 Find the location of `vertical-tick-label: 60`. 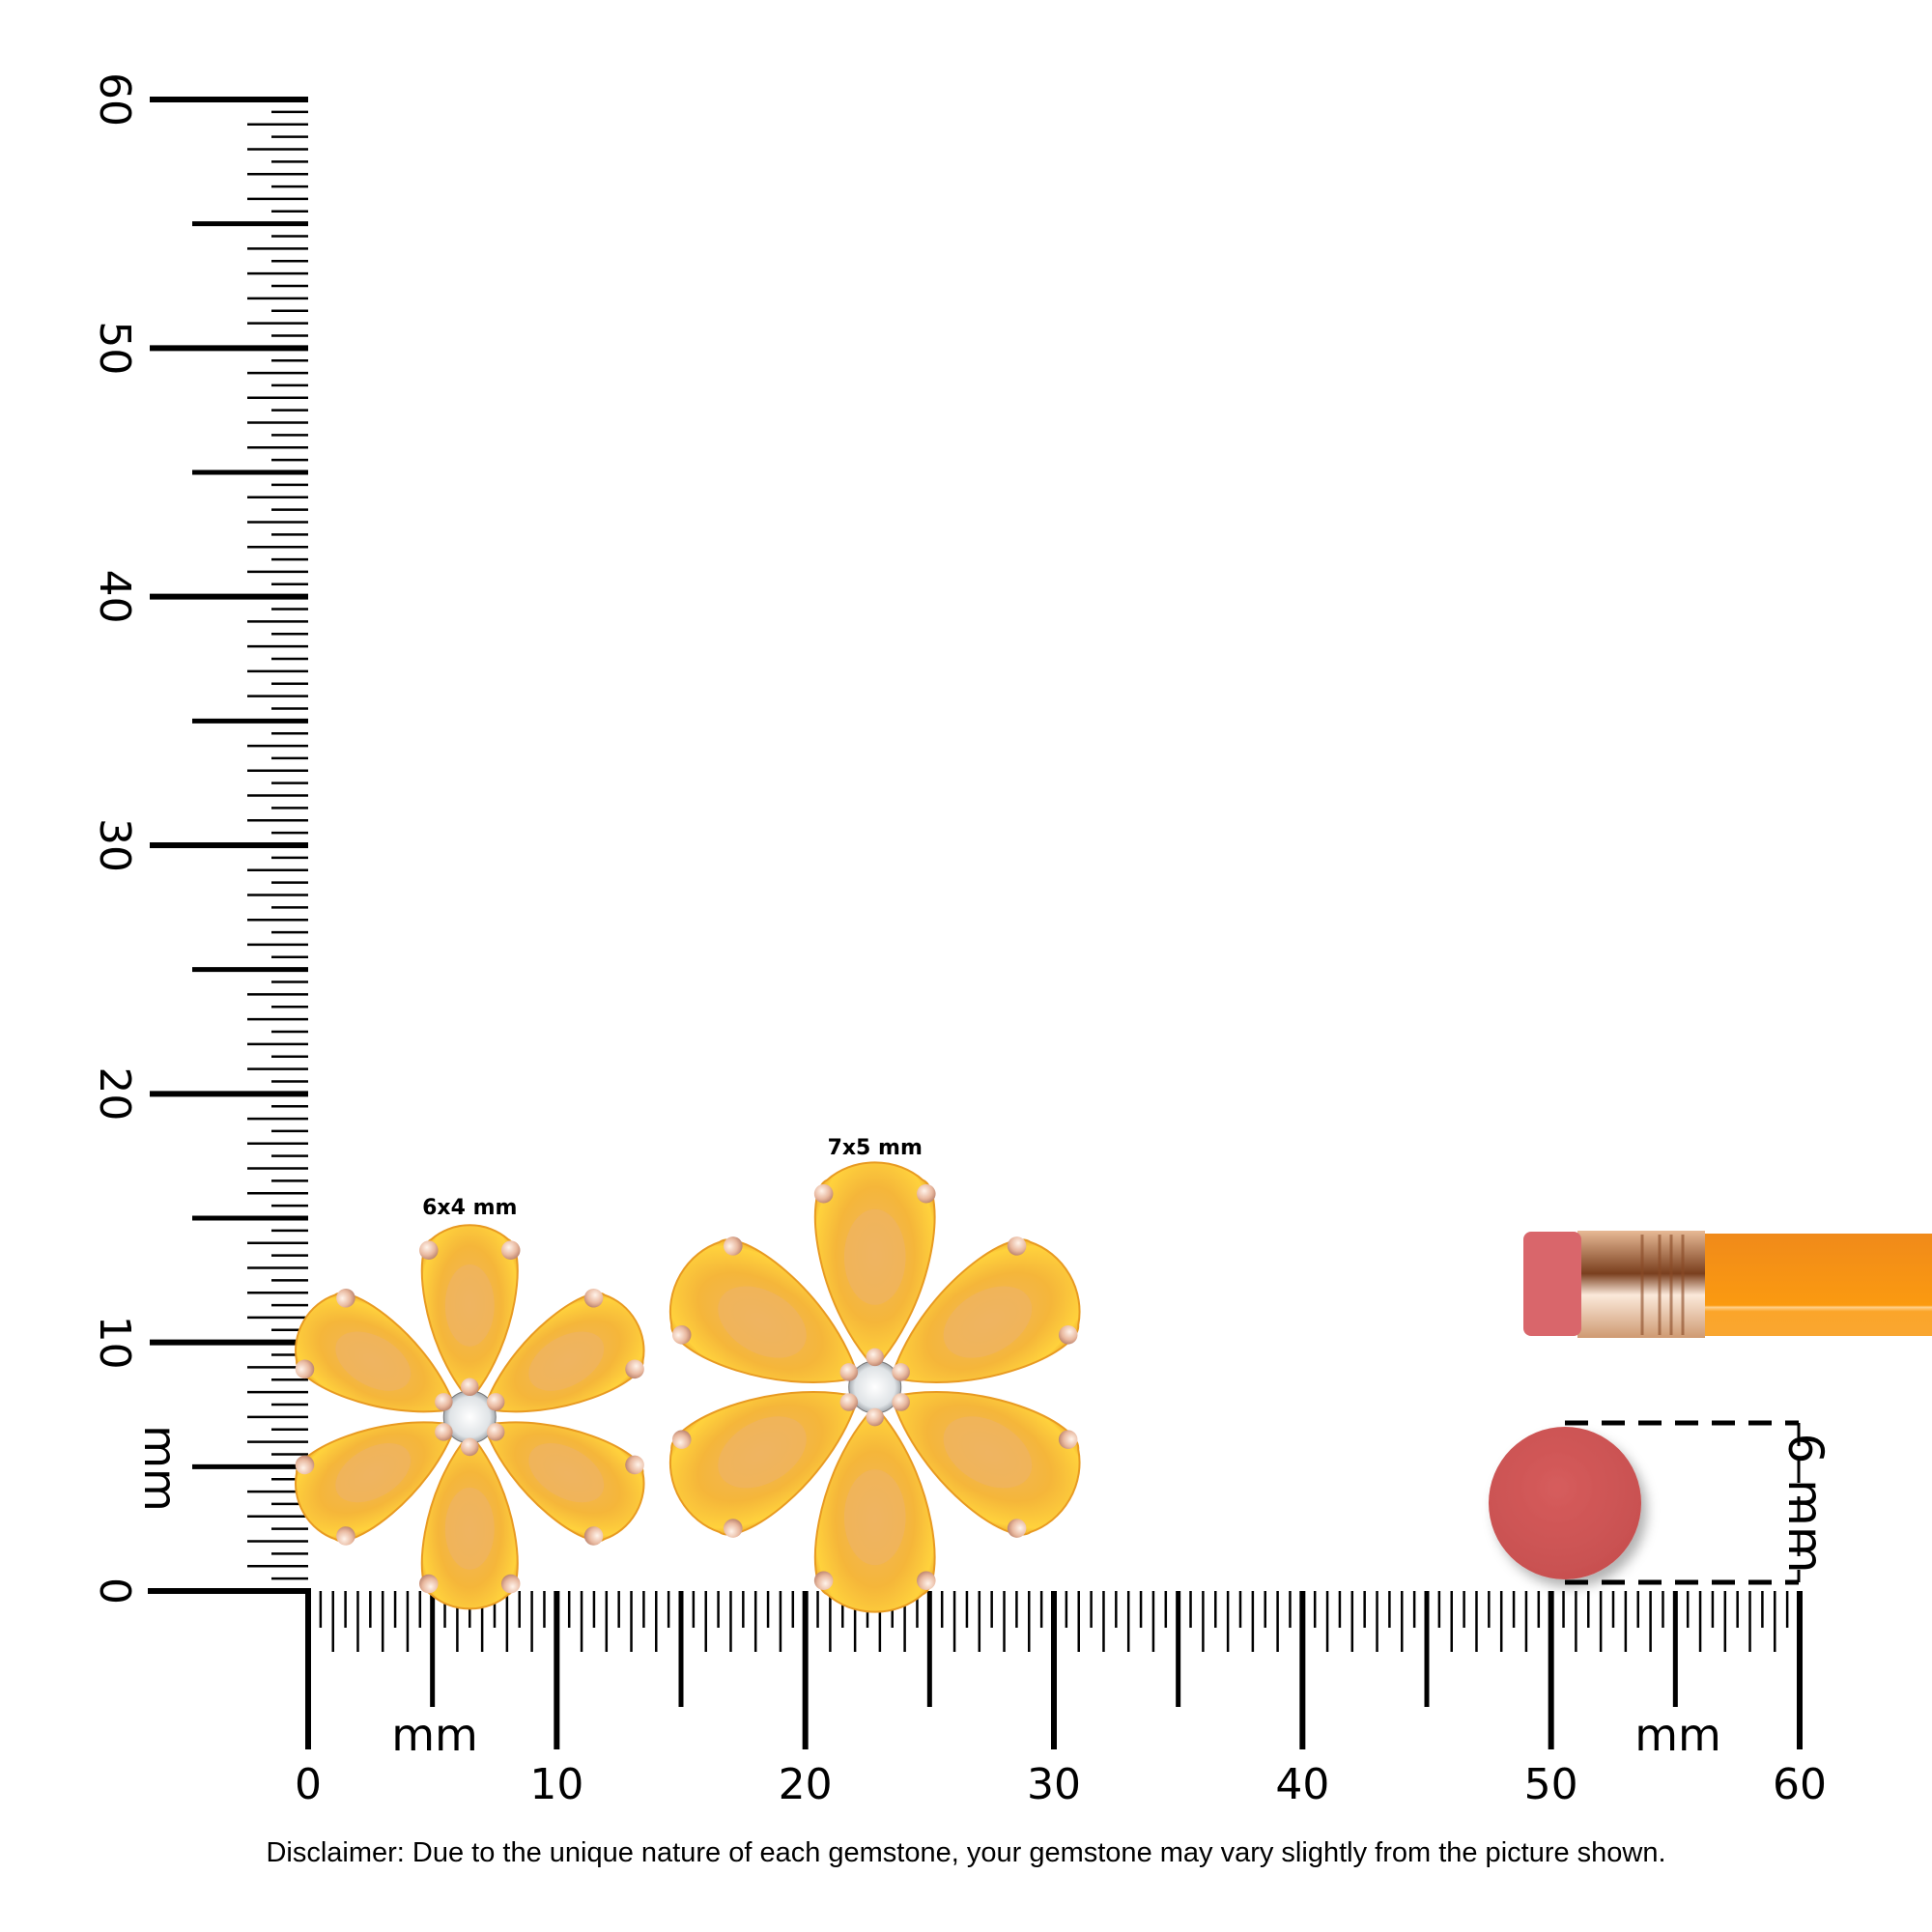

vertical-tick-label: 60 is located at coordinates (114, 99).